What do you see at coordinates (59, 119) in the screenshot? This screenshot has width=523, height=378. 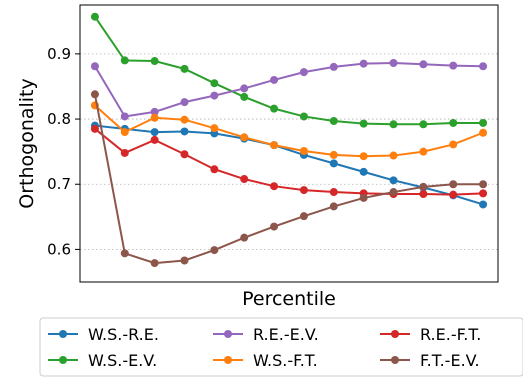 I see `y-tick-label: 0.8` at bounding box center [59, 119].